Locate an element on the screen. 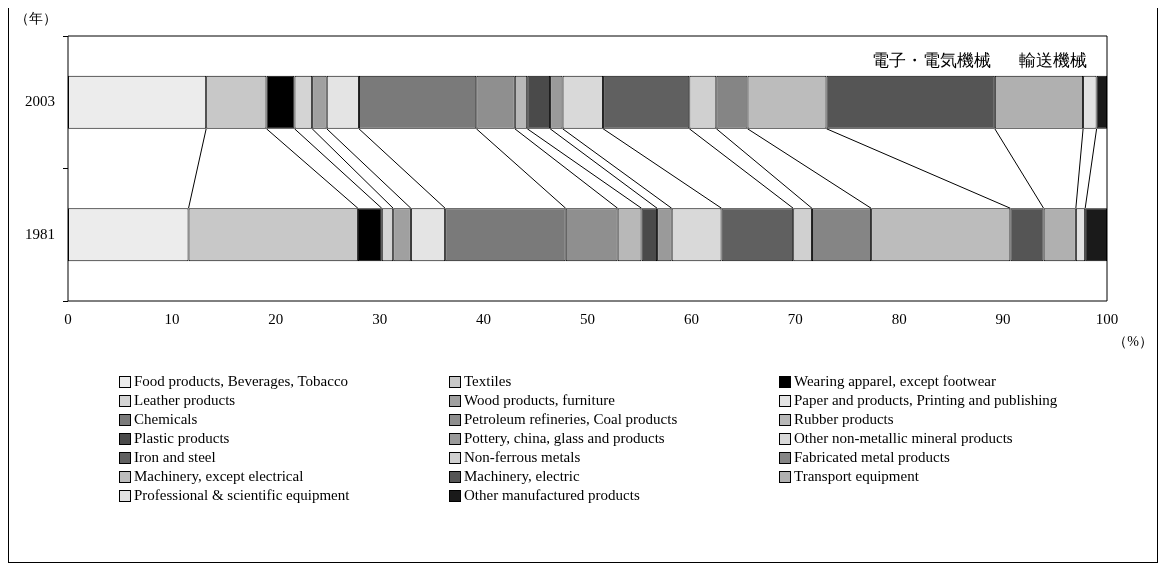 The width and height of the screenshot is (1168, 577). legend-label: Plastic products is located at coordinates (182, 438).